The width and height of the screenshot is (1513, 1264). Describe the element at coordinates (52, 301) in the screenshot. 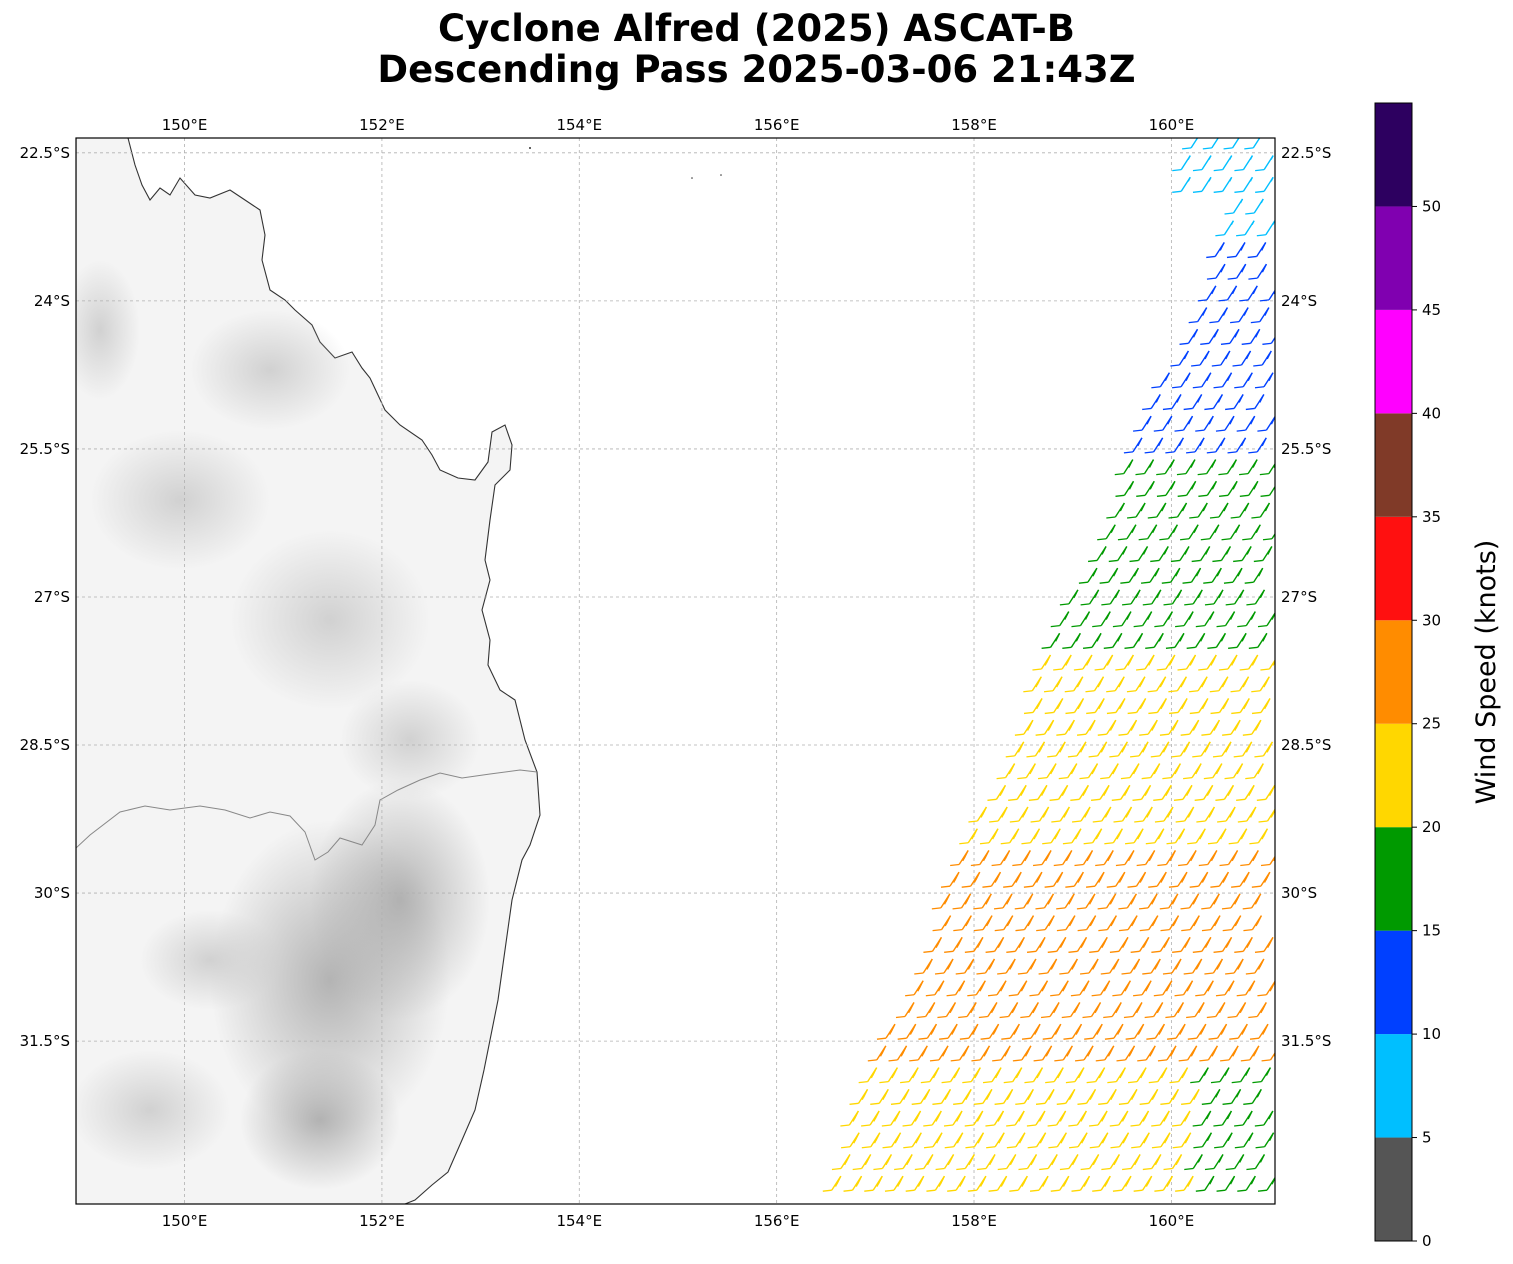

I see `lat-tick-label: 24°S` at that location.